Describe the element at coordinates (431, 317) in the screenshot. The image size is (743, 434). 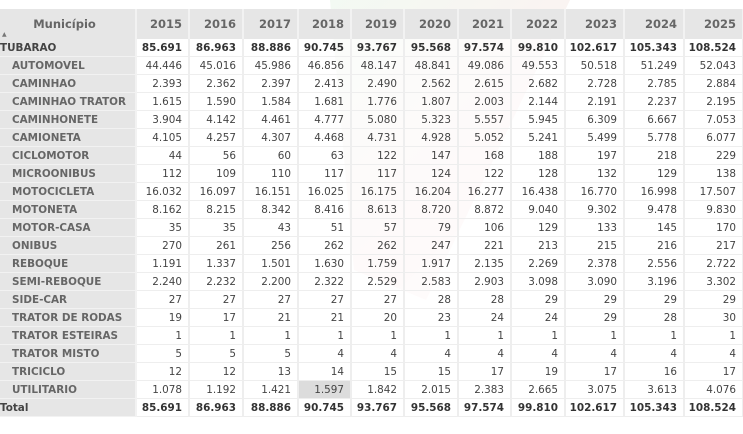
I see `table-cell: 23` at that location.